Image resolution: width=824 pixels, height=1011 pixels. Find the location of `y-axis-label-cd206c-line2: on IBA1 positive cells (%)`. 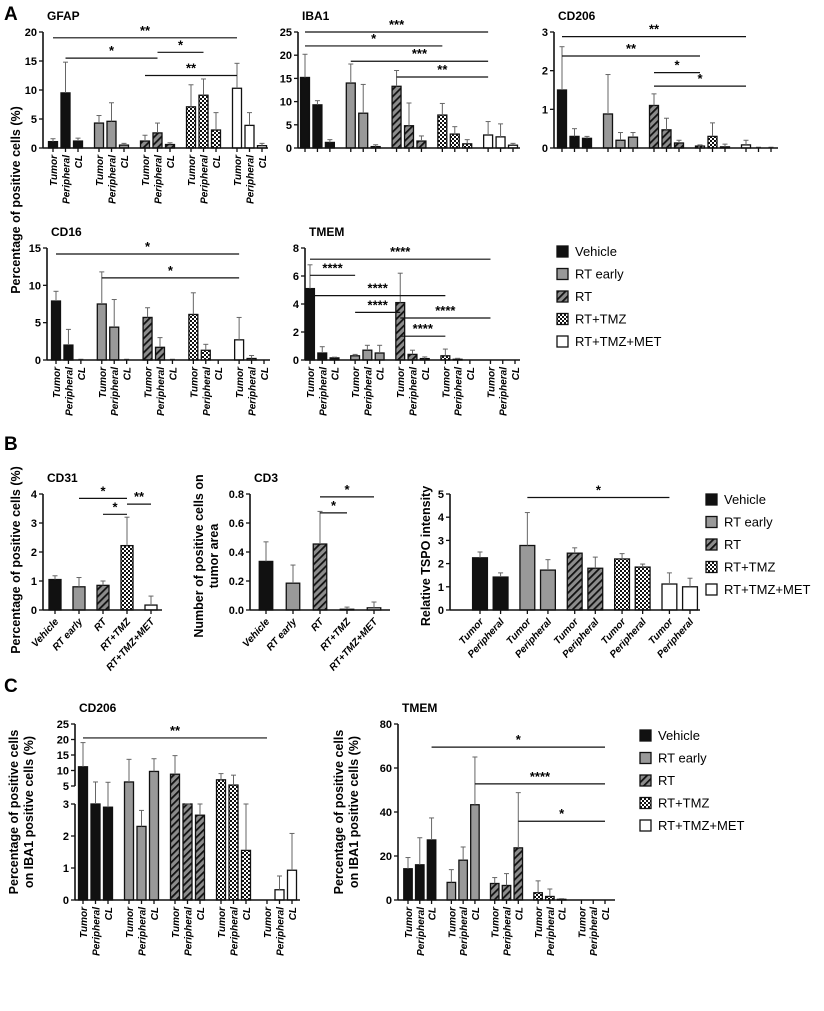

y-axis-label-cd206c-line2: on IBA1 positive cells (%) is located at coordinates (29, 812).